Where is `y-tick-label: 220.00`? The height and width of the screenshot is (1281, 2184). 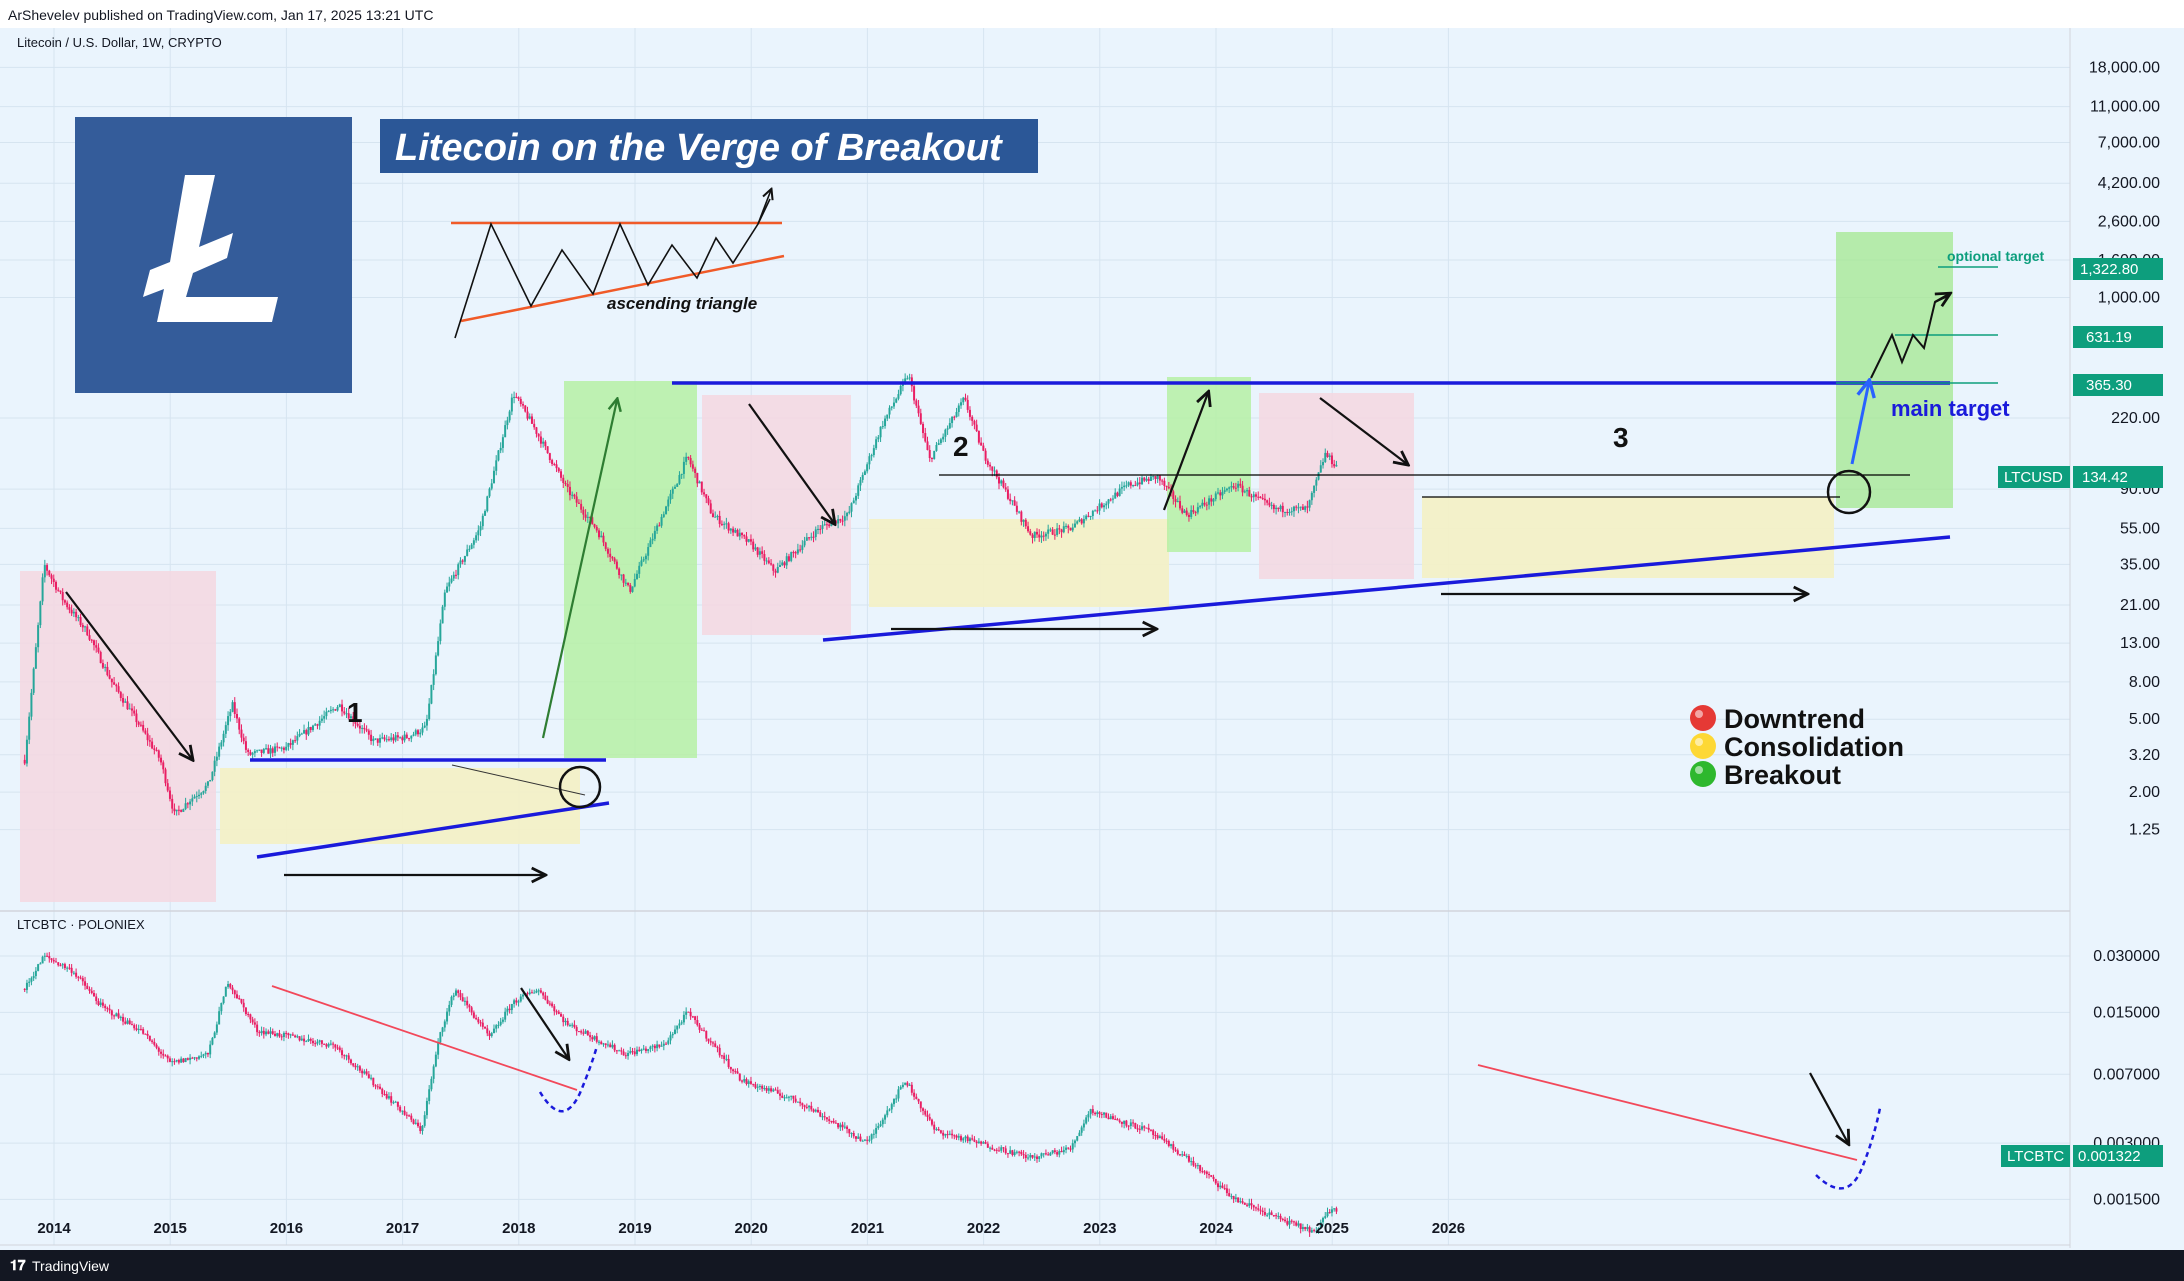
y-tick-label: 220.00 is located at coordinates (2135, 418).